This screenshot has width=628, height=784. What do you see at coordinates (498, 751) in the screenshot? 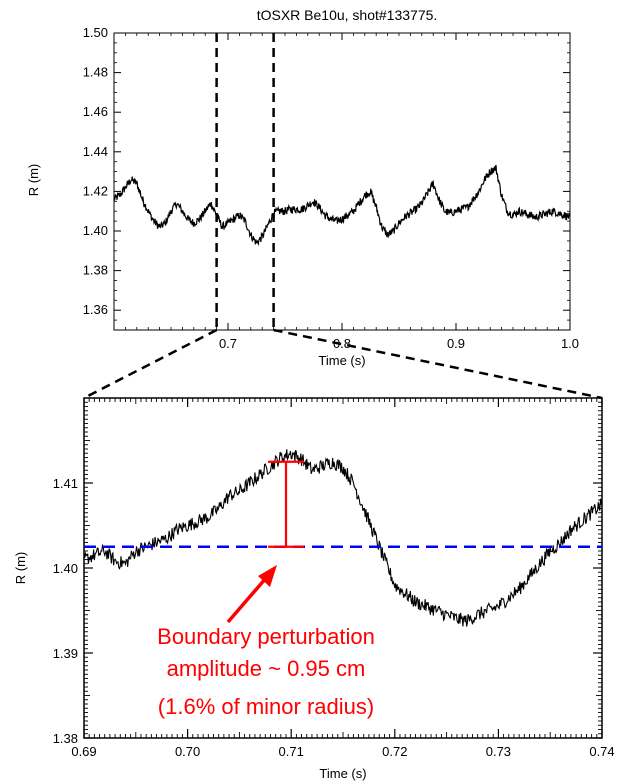
I see `bottom-x-tick-label: 0.73` at bounding box center [498, 751].